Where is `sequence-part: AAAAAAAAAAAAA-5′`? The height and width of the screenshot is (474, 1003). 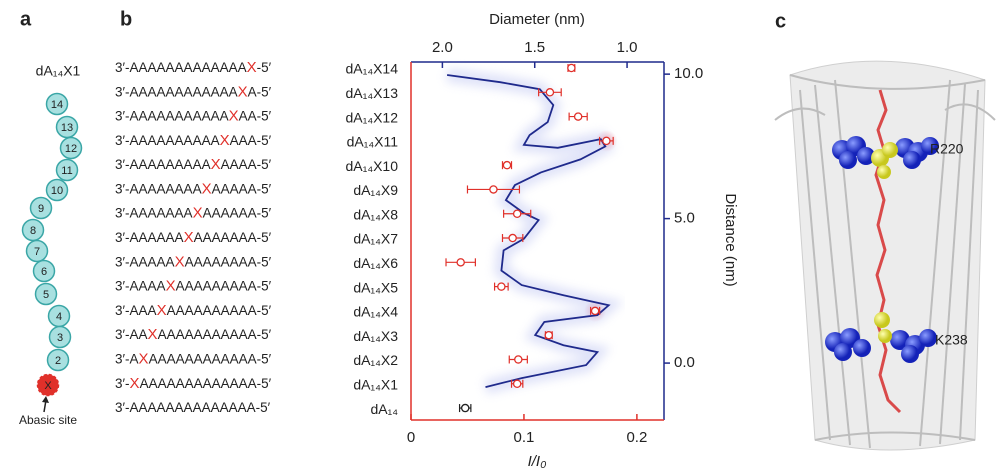 sequence-part: AAAAAAAAAAAAA-5′ is located at coordinates (206, 382).